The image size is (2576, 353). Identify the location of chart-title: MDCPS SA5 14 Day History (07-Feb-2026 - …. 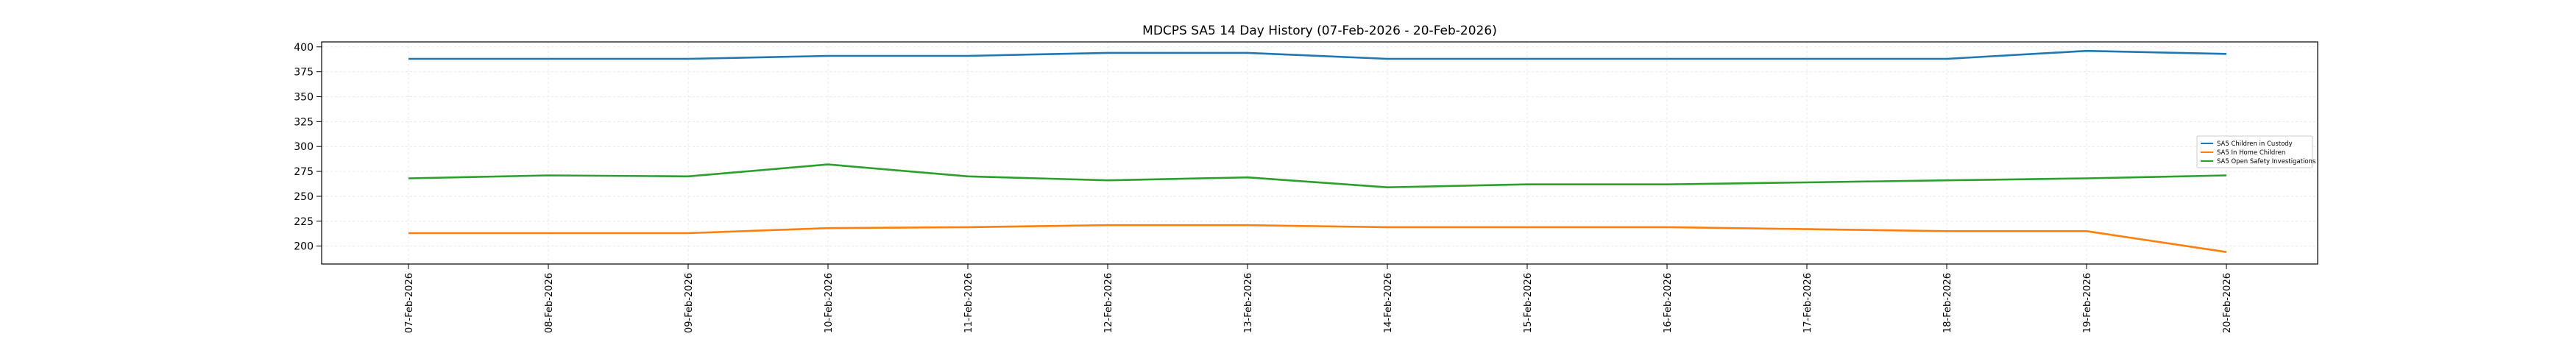
(1319, 31).